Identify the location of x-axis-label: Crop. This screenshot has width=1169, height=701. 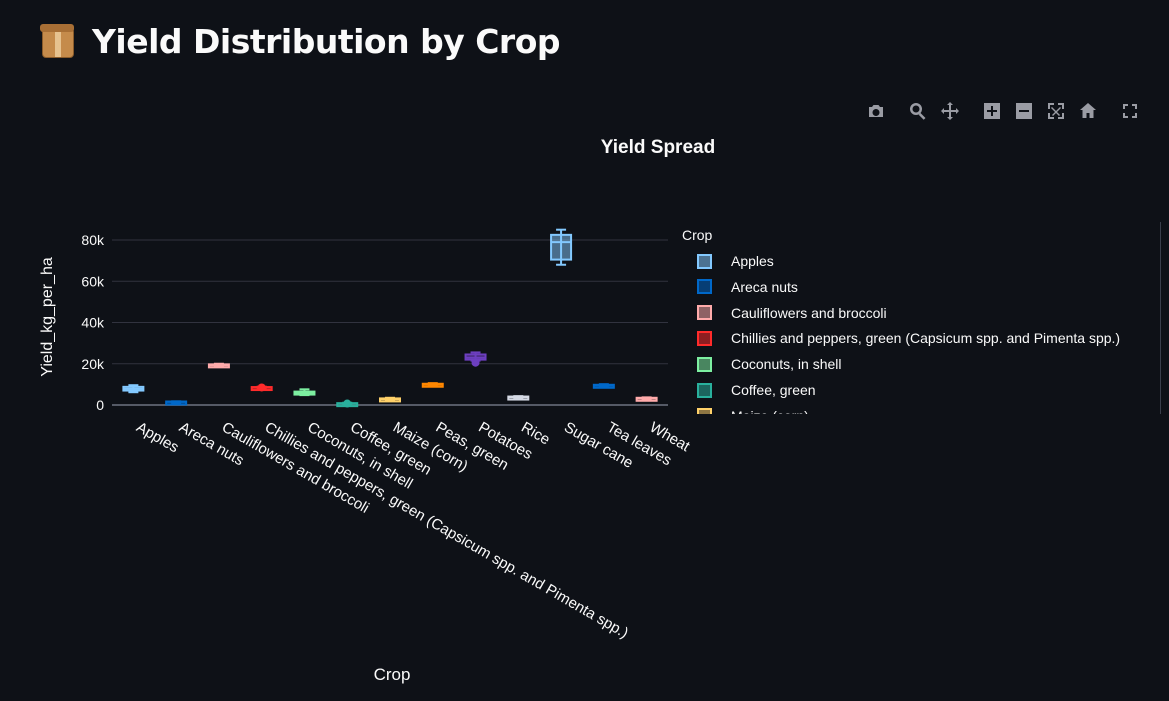
(392, 674).